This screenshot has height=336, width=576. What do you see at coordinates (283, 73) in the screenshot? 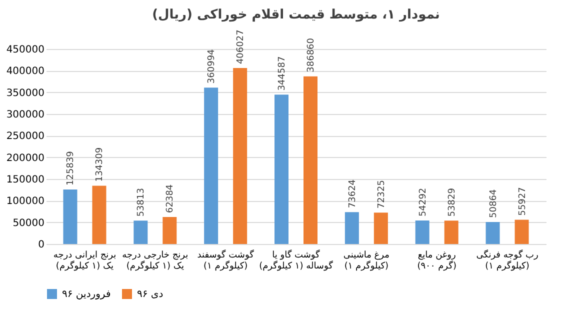
I see `data-label: 344587` at bounding box center [283, 73].